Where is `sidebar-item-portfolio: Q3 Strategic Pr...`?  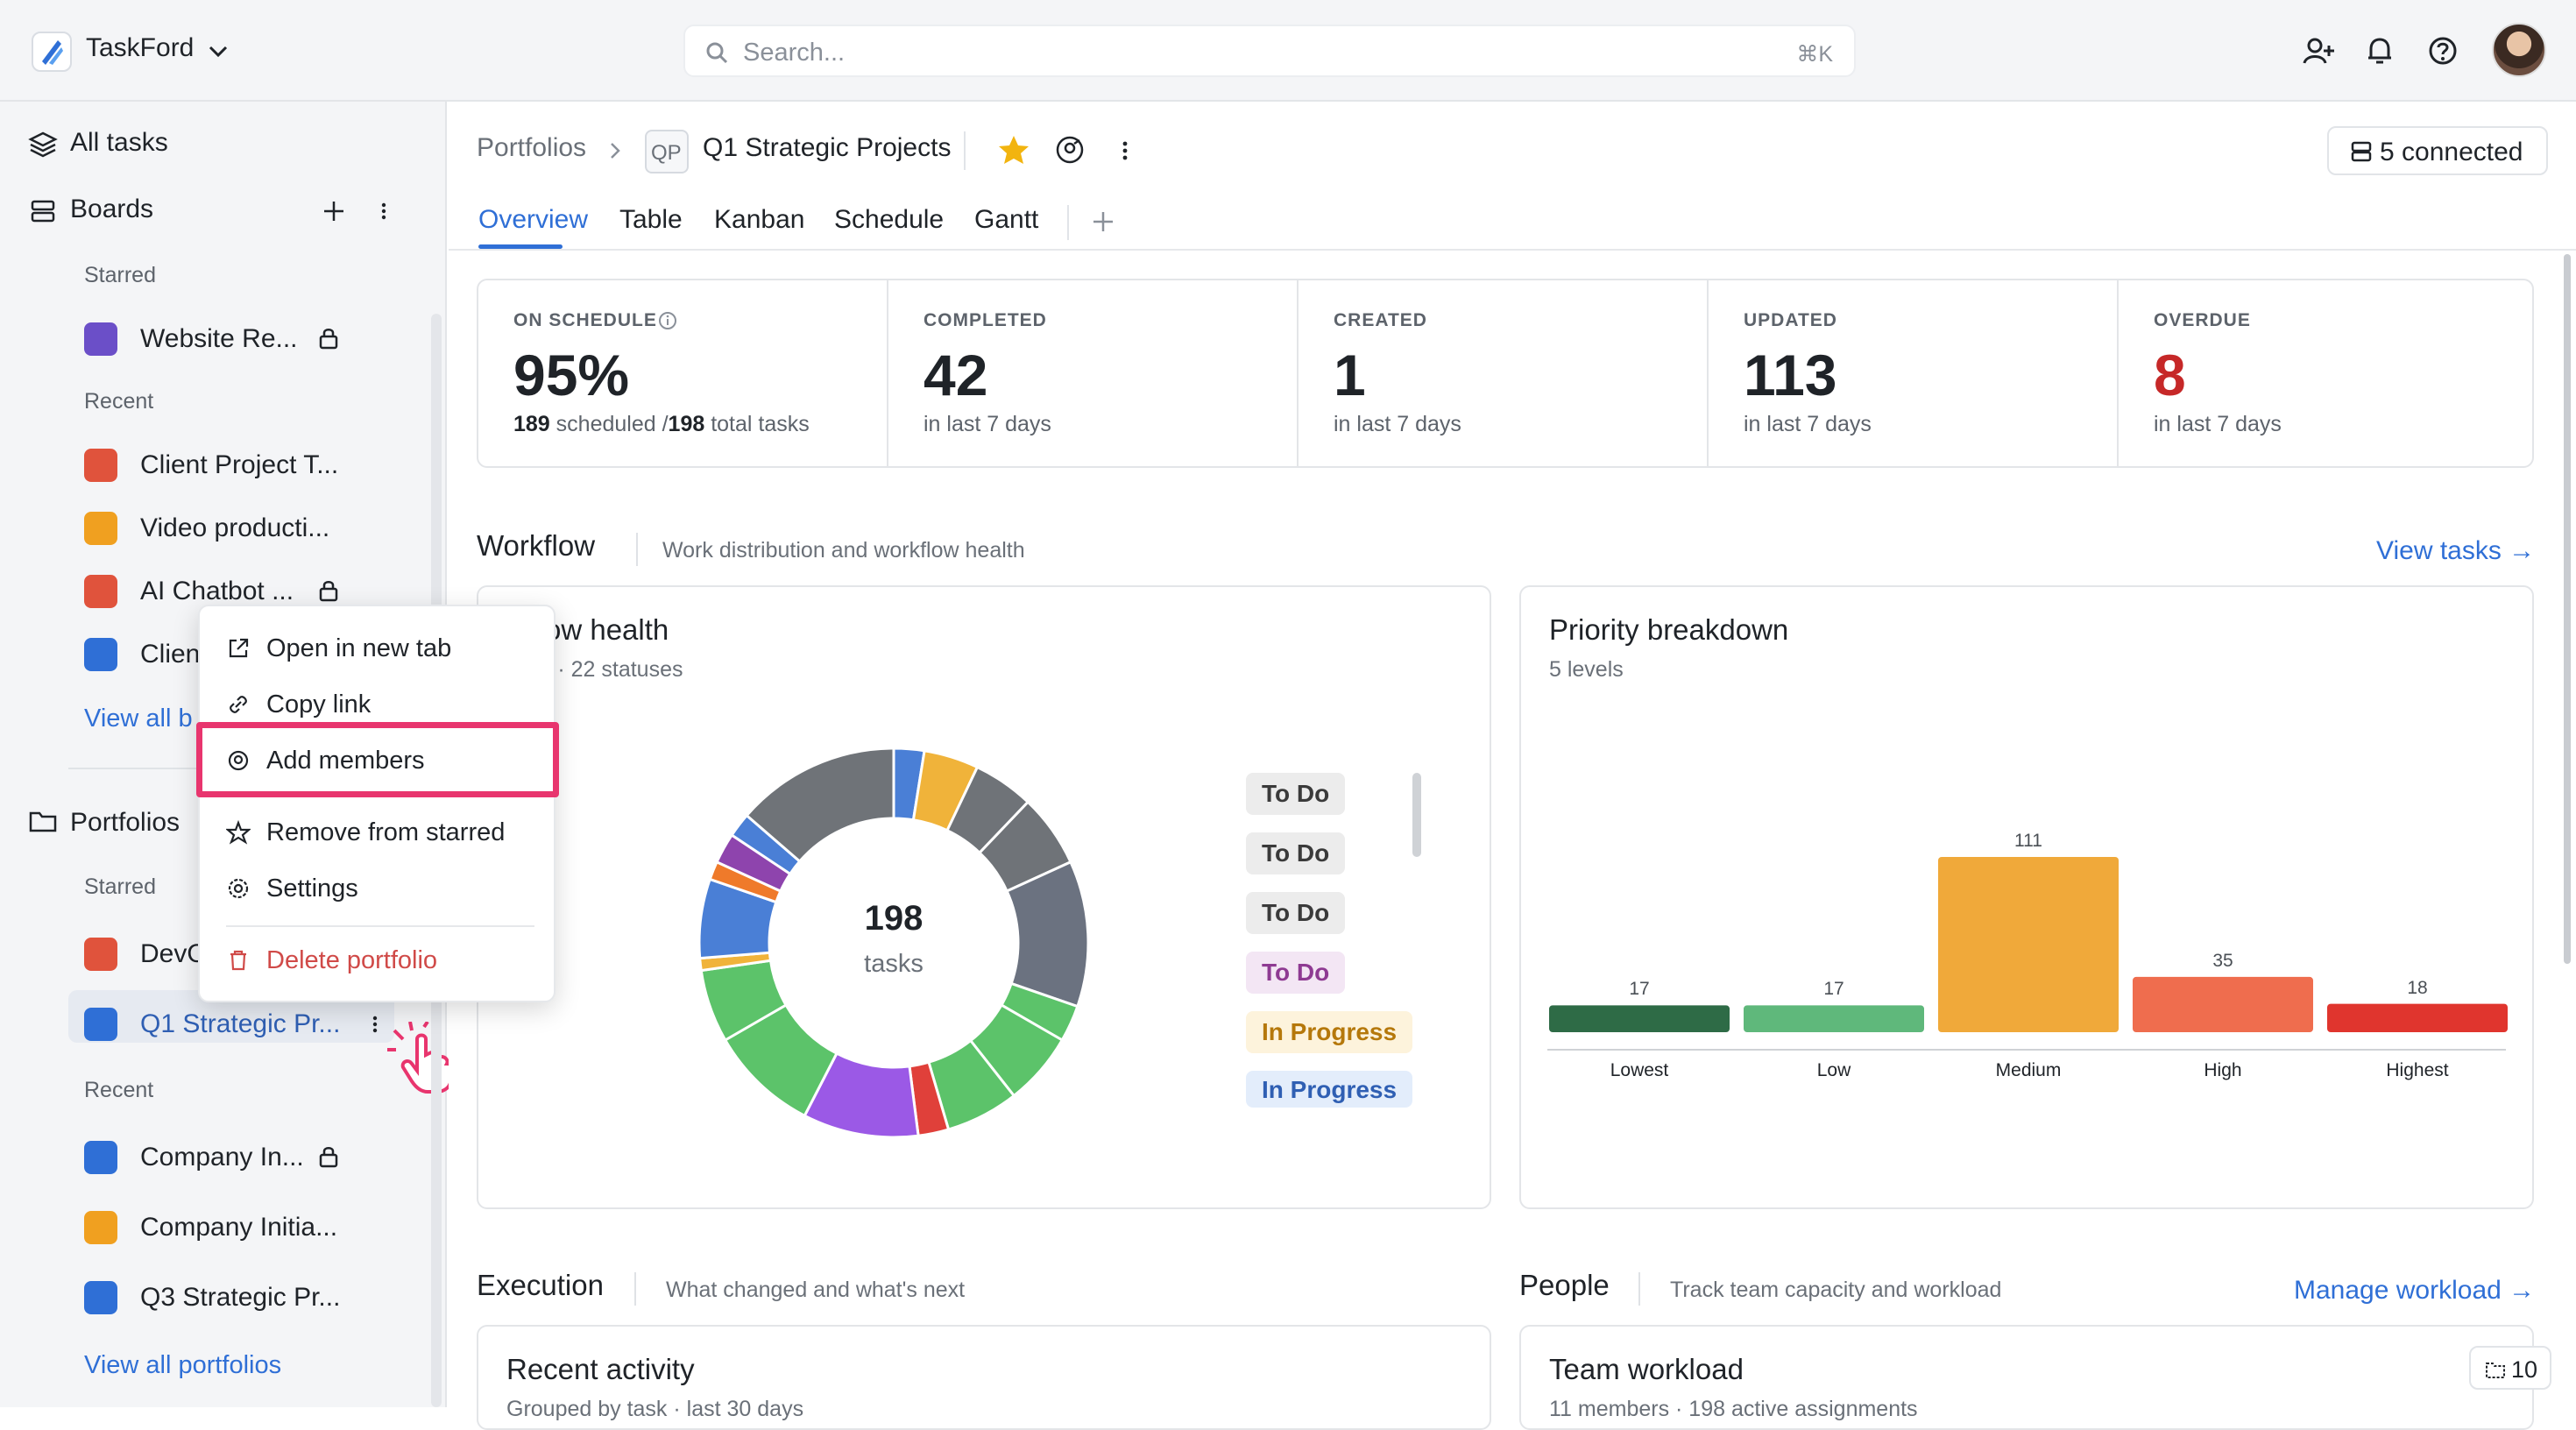 sidebar-item-portfolio: Q3 Strategic Pr... is located at coordinates (240, 1297).